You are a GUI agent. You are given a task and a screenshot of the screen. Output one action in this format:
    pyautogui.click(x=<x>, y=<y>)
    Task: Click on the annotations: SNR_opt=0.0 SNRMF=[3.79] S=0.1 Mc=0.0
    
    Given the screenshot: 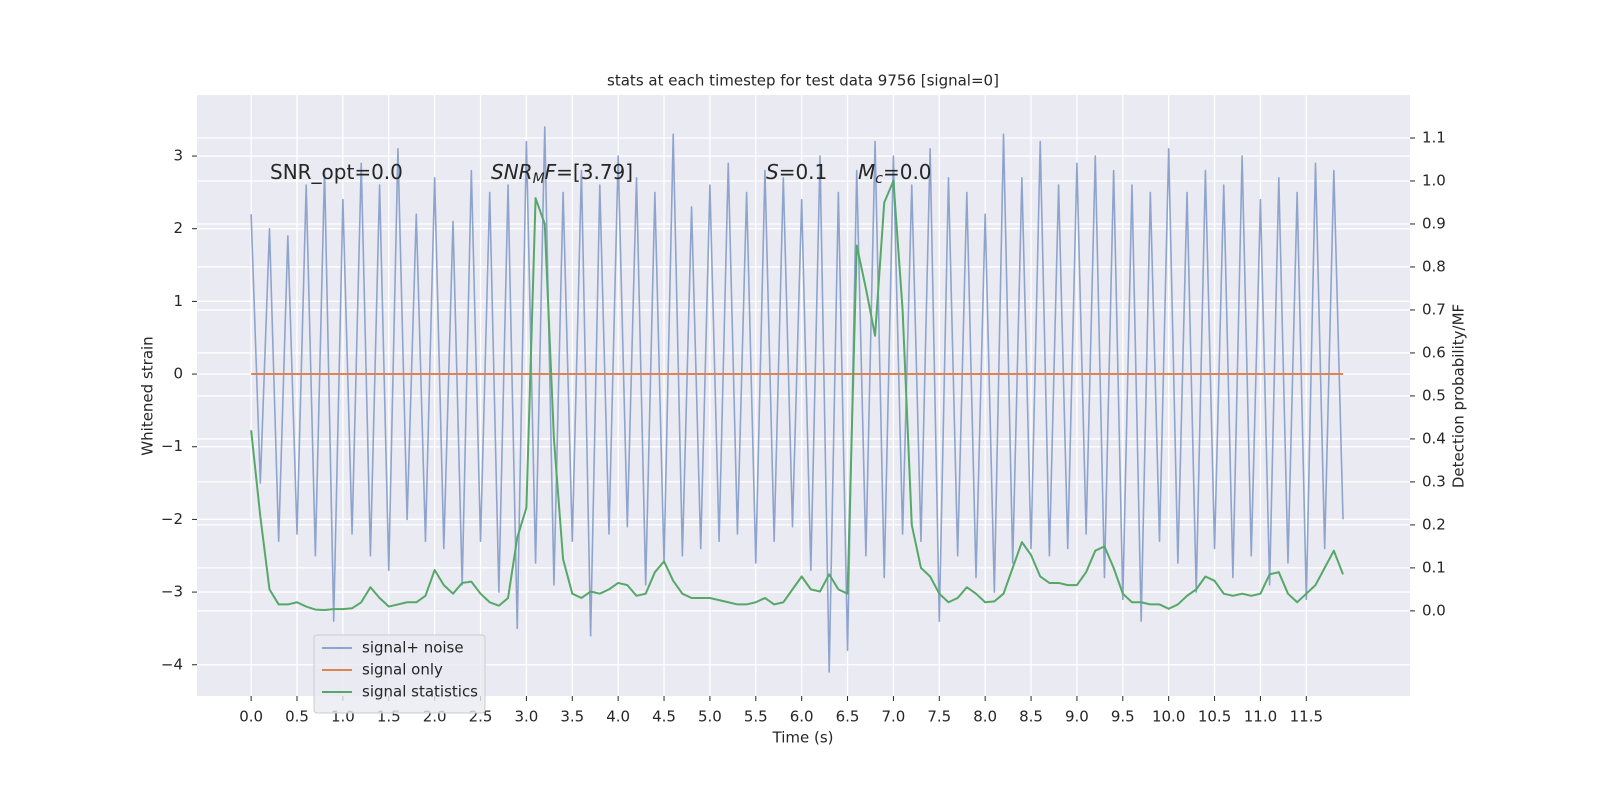 What is the action you would take?
    pyautogui.click(x=601, y=174)
    